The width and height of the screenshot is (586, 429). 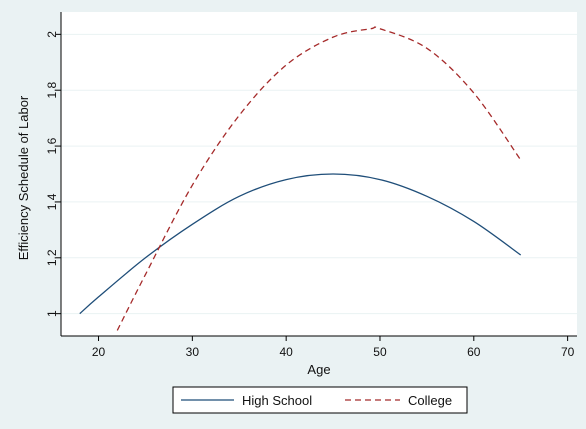 I want to click on x-tick-label-3: 50, so click(x=380, y=352).